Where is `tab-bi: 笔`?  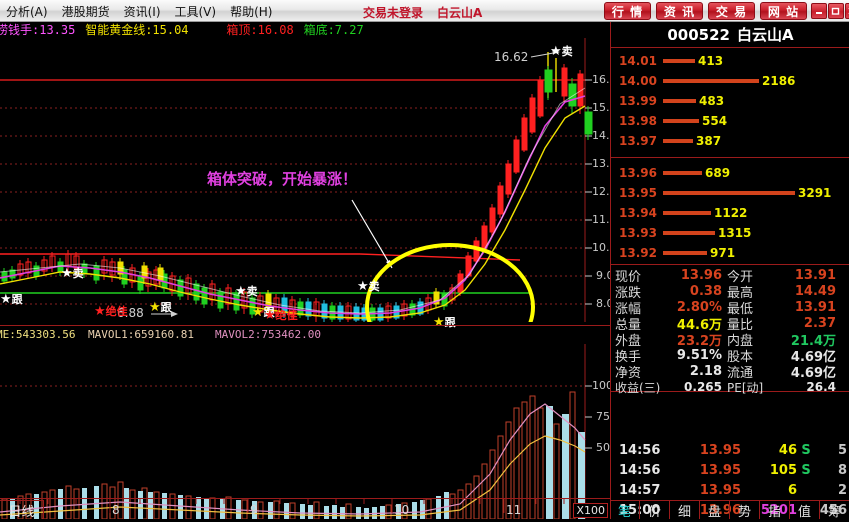 tab-bi: 笔 is located at coordinates (625, 510).